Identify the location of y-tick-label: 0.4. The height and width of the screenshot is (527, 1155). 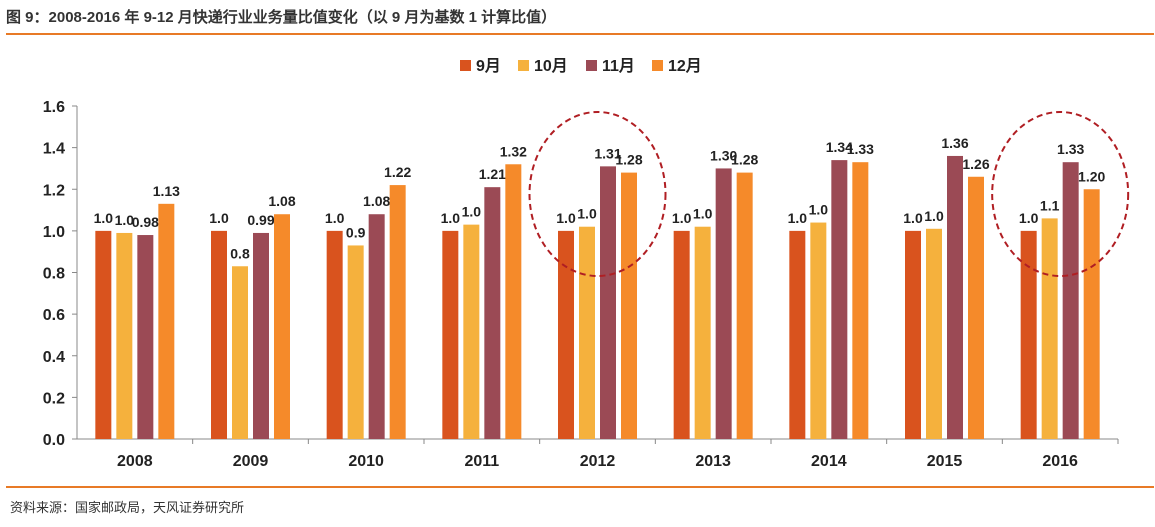
(54, 357).